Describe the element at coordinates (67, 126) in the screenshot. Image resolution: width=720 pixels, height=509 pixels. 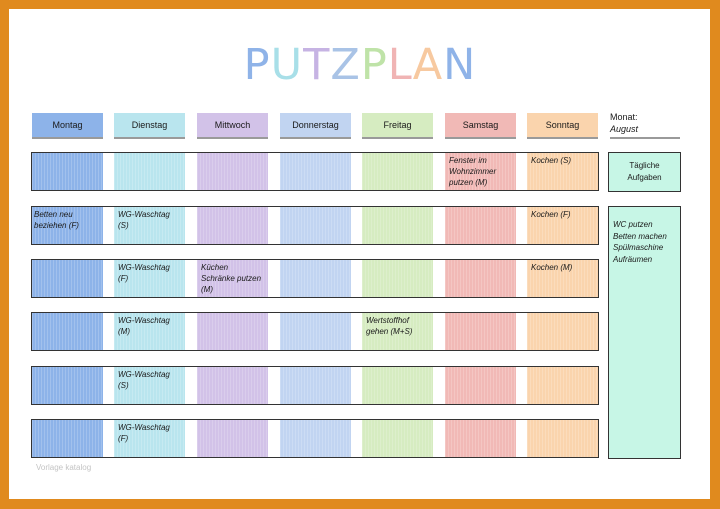
I see `day-header-0: Montag` at that location.